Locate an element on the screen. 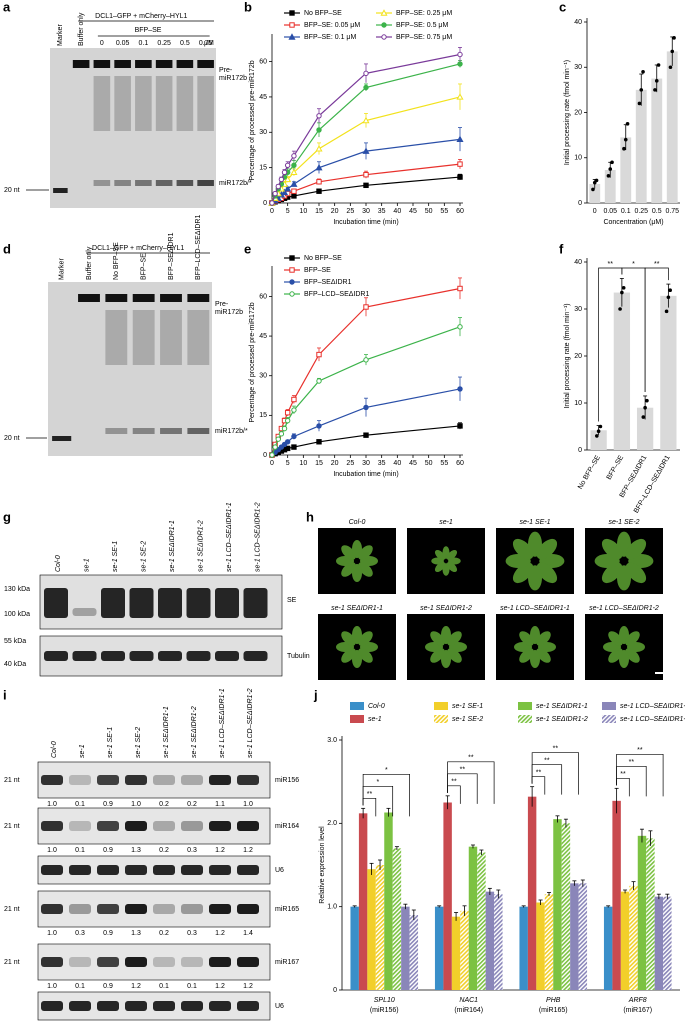  plant-label: Col-0 is located at coordinates (357, 522).